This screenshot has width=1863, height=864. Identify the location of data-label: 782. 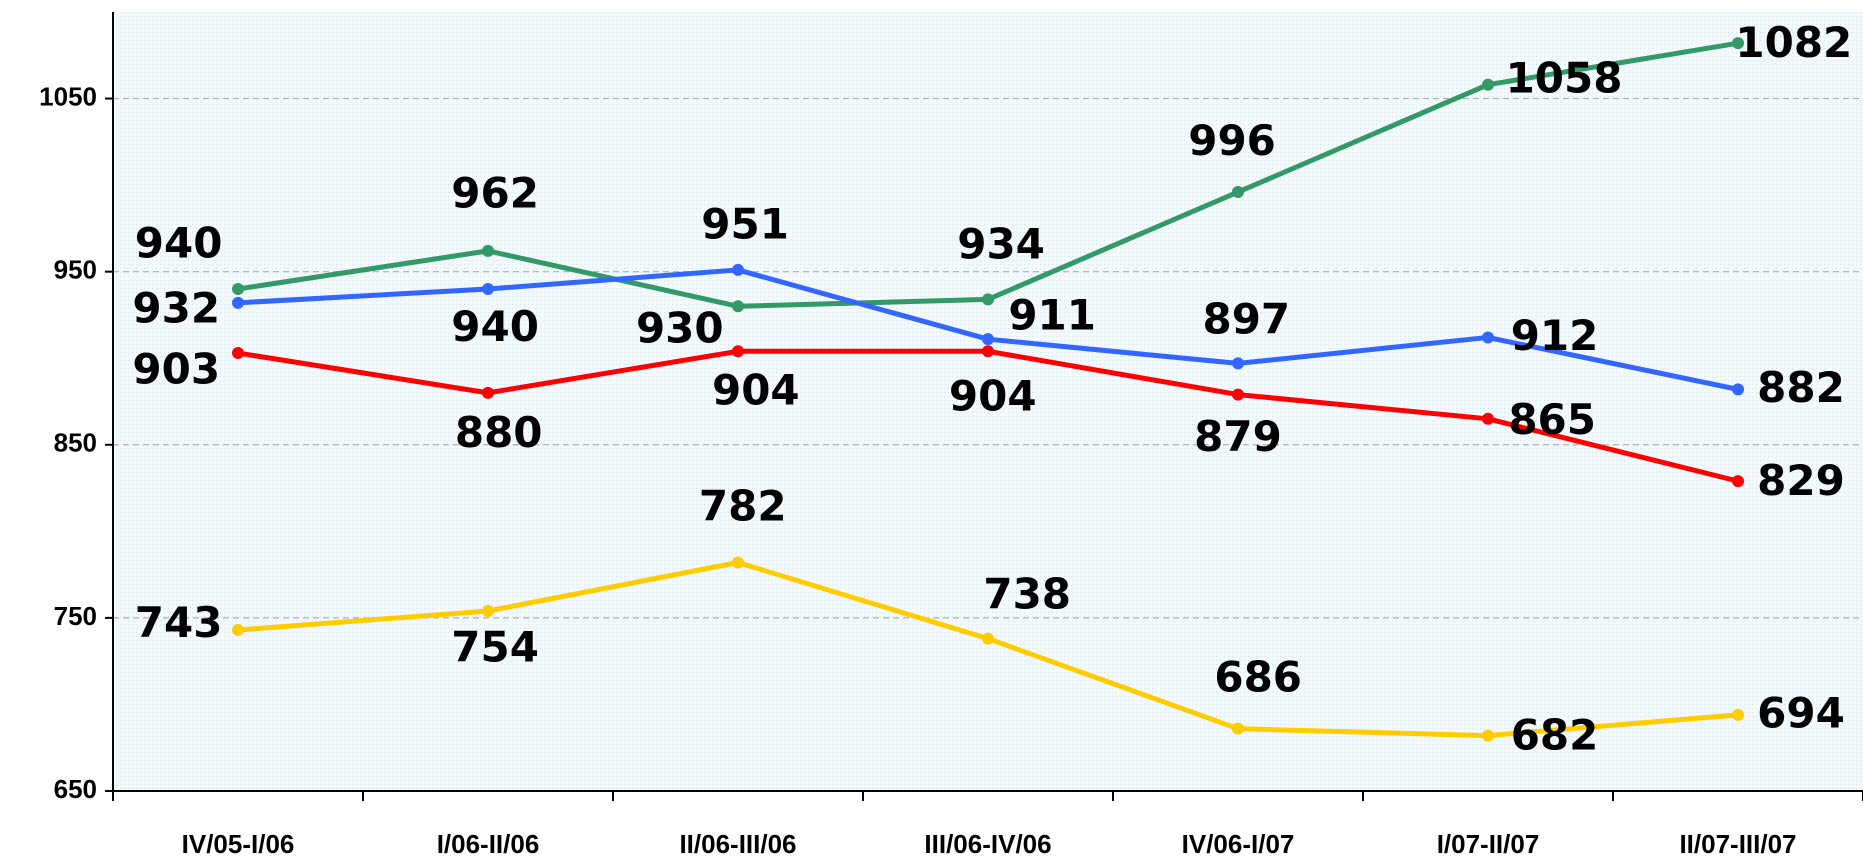
(743, 506).